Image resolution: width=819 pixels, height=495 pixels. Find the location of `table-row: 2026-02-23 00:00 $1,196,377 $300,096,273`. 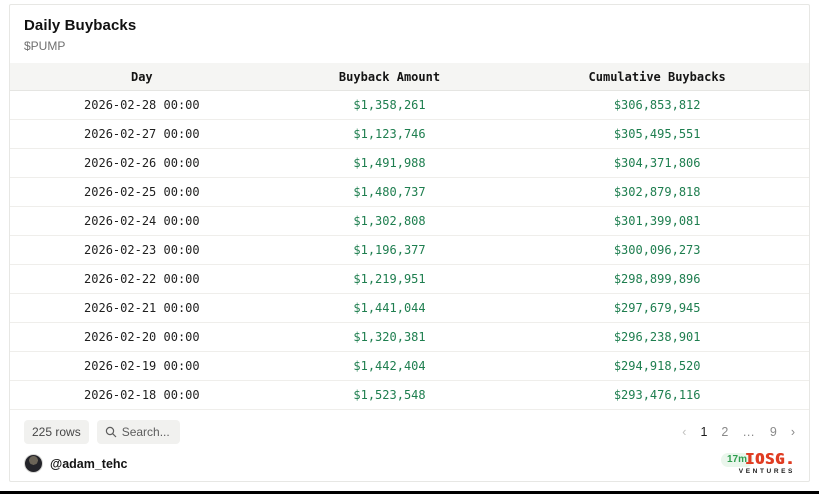

table-row: 2026-02-23 00:00 $1,196,377 $300,096,273 is located at coordinates (409, 250).